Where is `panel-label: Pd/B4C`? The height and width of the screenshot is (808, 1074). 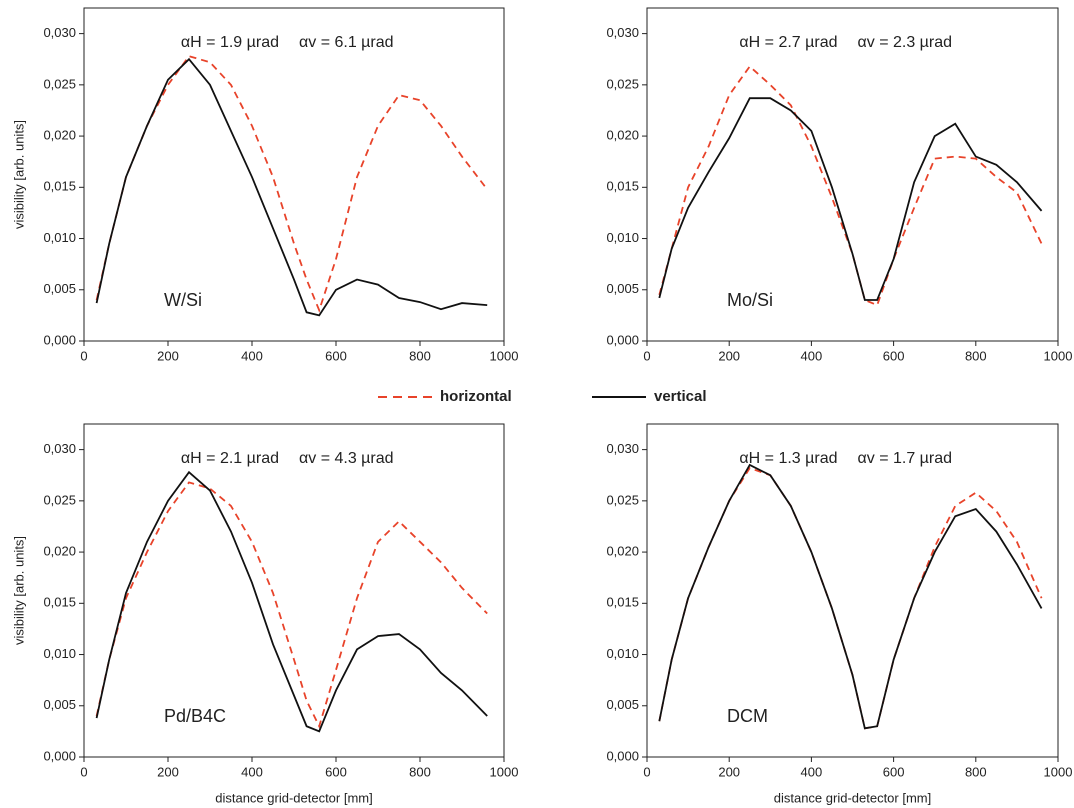 panel-label: Pd/B4C is located at coordinates (195, 716).